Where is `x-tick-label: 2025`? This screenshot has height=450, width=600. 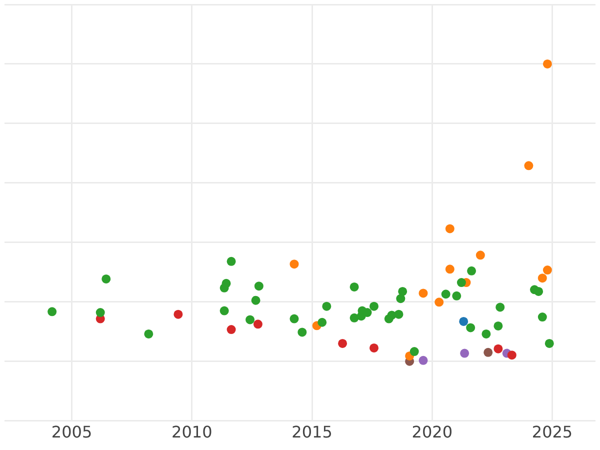 x-tick-label: 2025 is located at coordinates (552, 432).